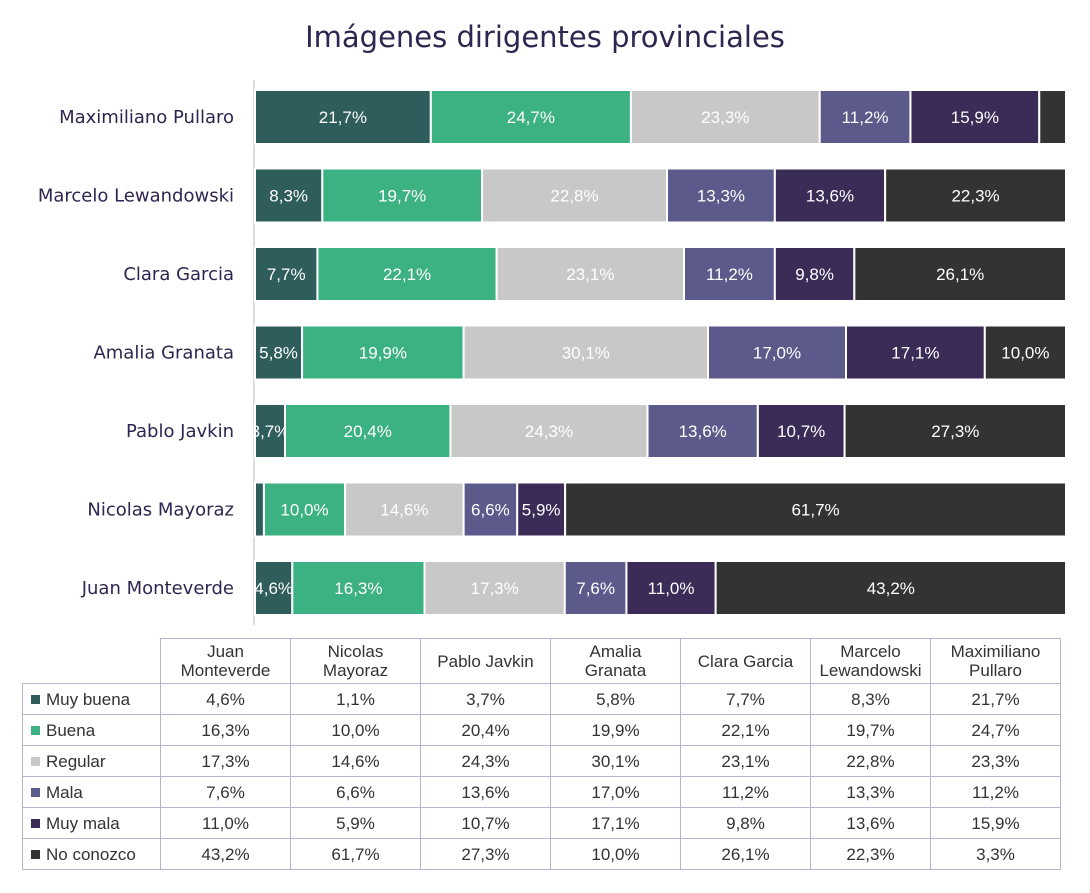  I want to click on bar-value-label: 8,3%, so click(288, 196).